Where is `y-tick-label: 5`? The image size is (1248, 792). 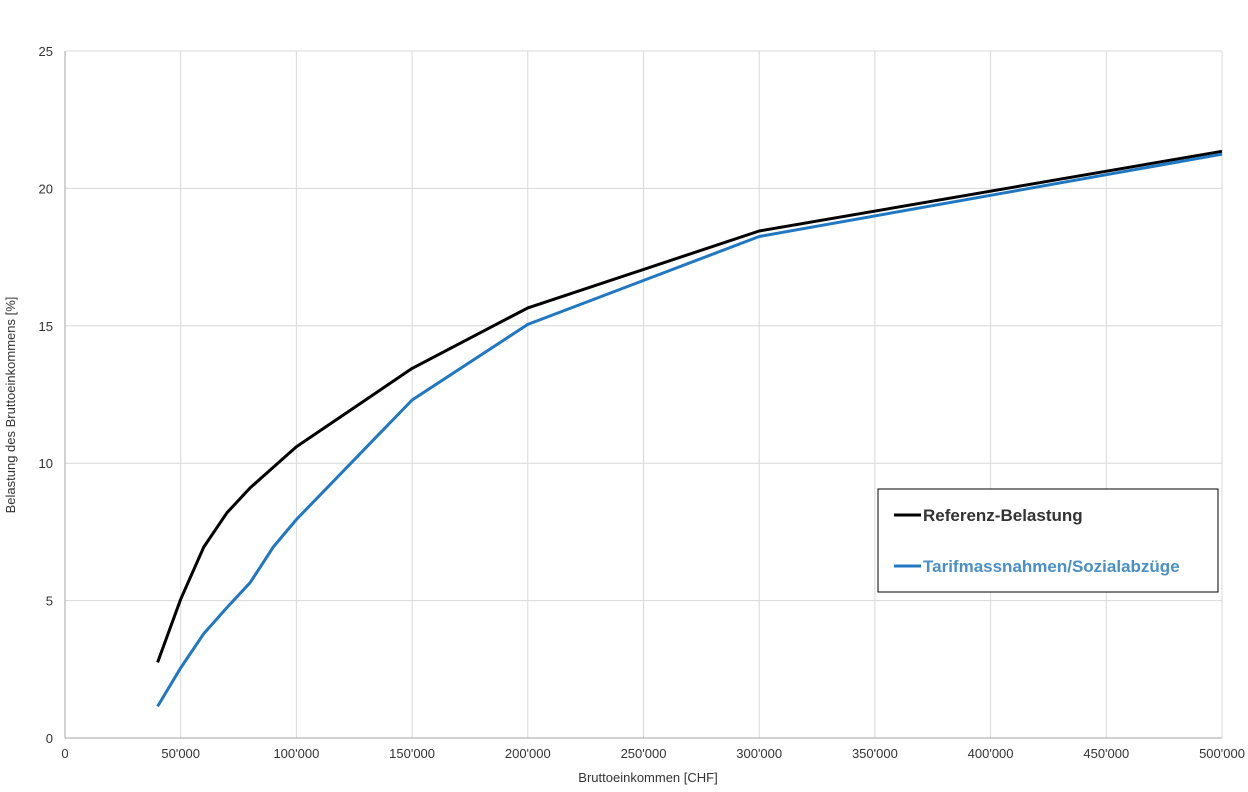
y-tick-label: 5 is located at coordinates (49, 601).